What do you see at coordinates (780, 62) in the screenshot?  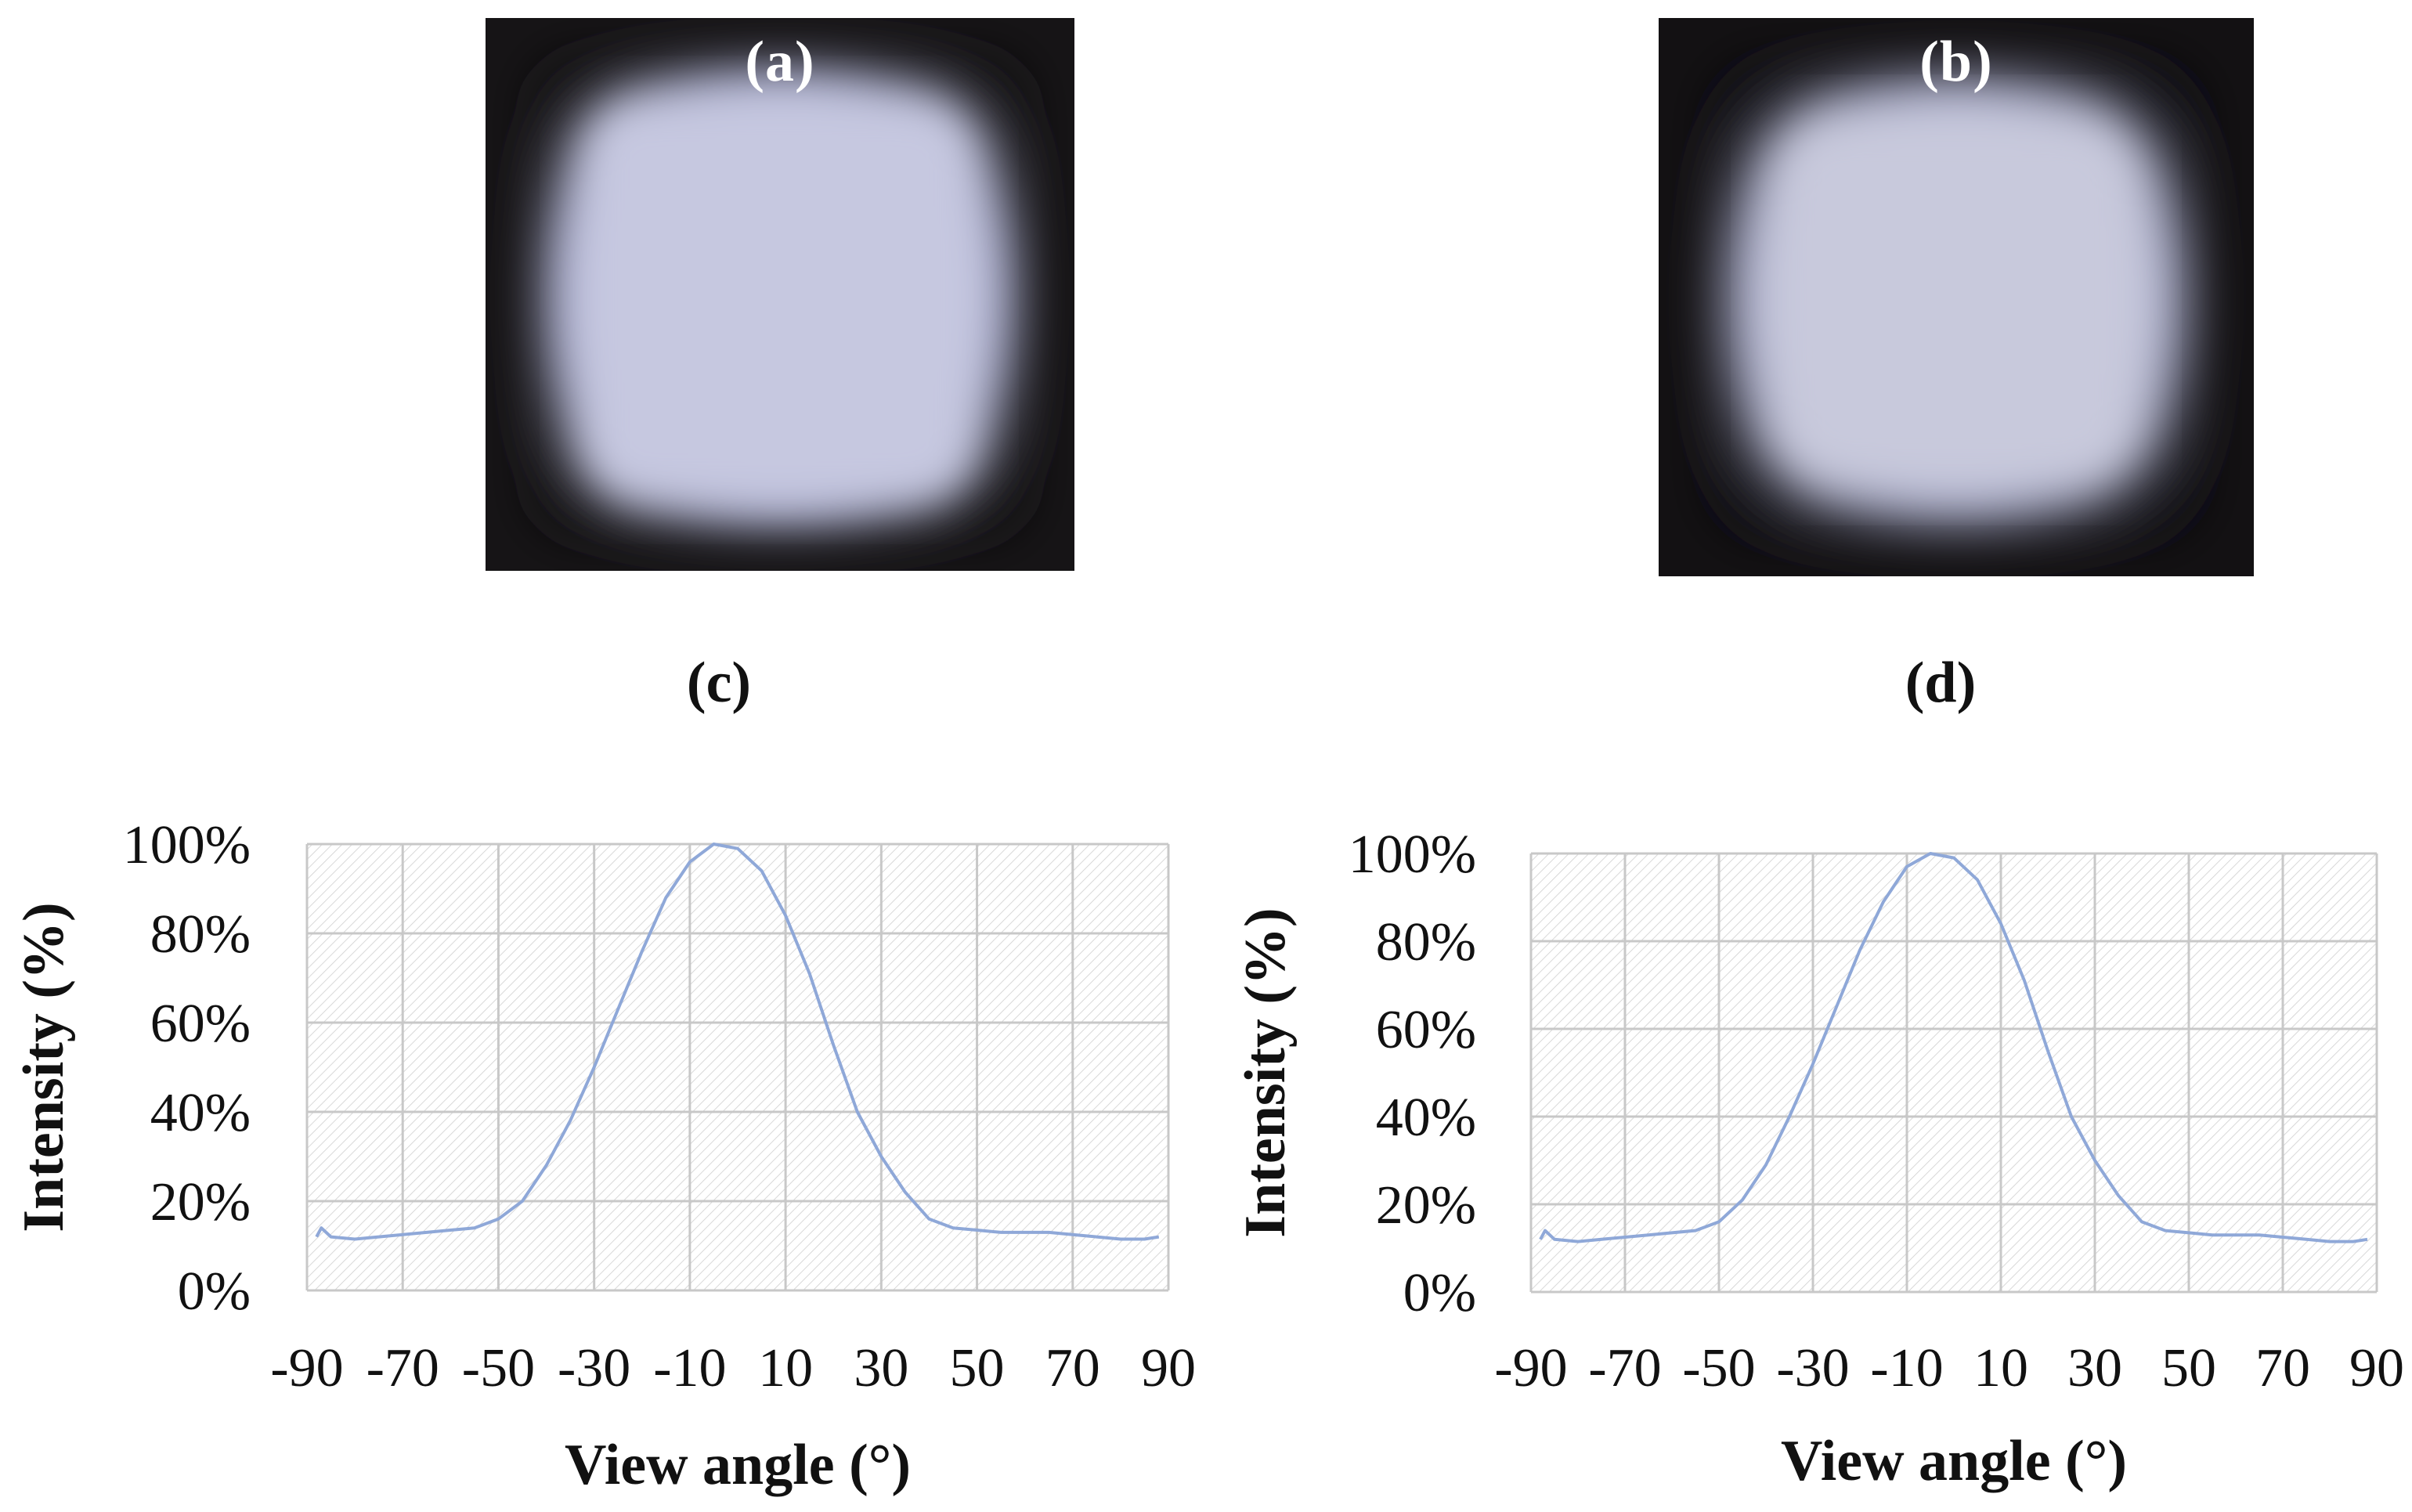 I see `photo-label-a: (a)` at bounding box center [780, 62].